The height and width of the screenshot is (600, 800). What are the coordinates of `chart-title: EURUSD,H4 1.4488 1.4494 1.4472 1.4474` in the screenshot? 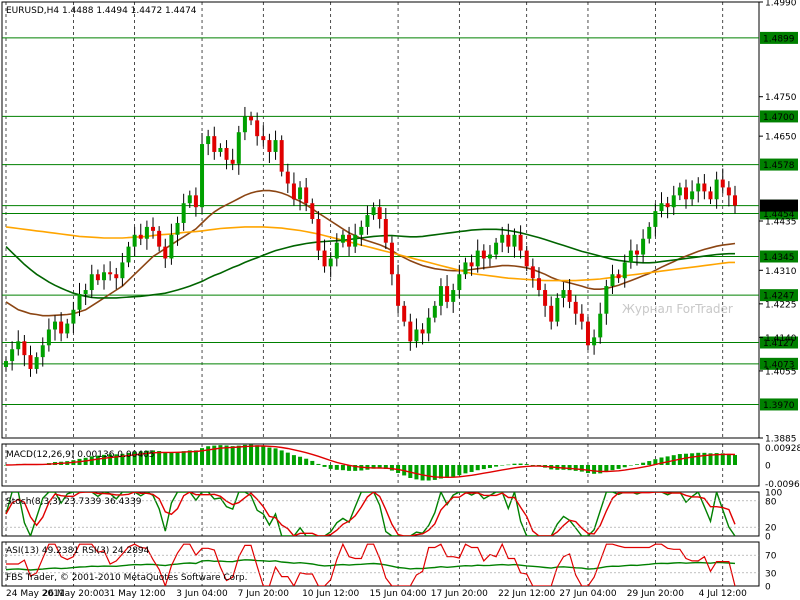 It's located at (101, 11).